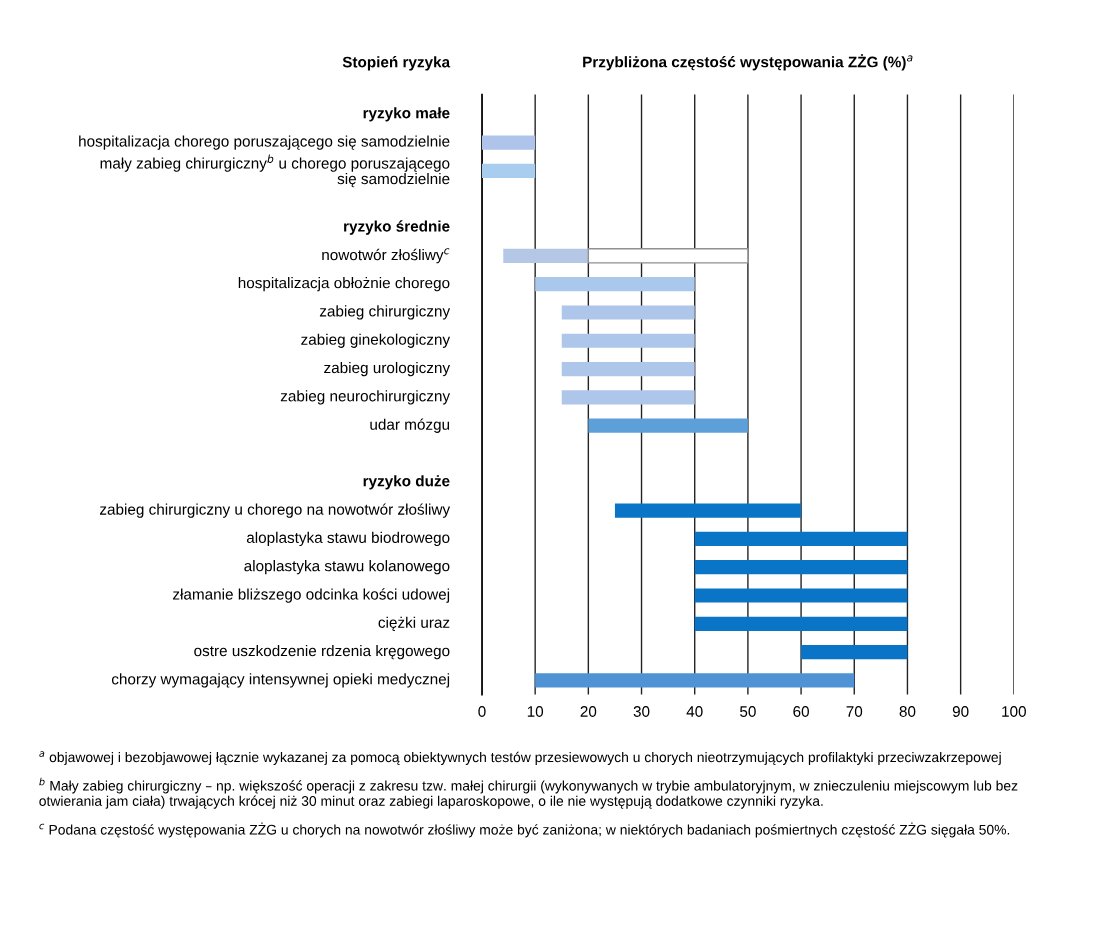 This screenshot has width=1108, height=945. Describe the element at coordinates (907, 711) in the screenshot. I see `x-tick-label: 80` at that location.